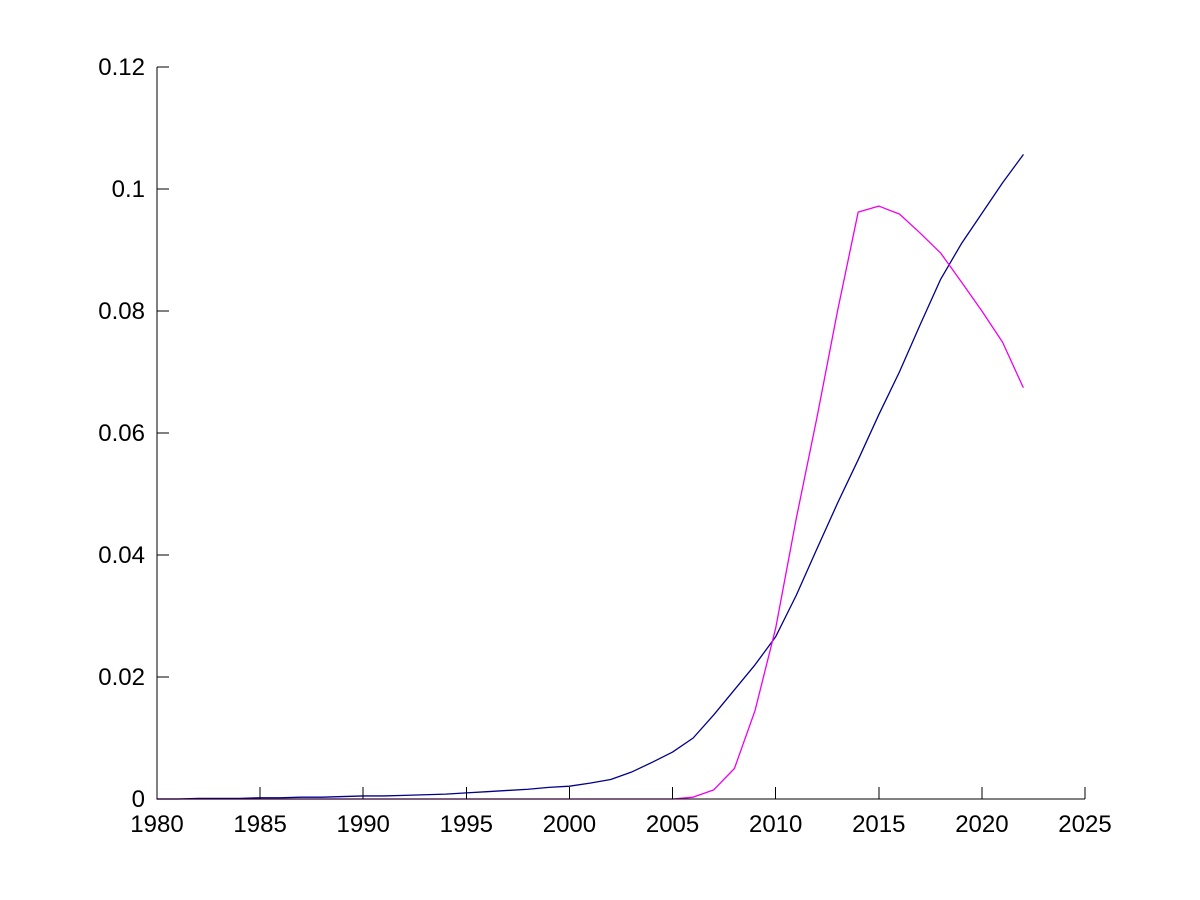  What do you see at coordinates (121, 555) in the screenshot?
I see `y-tick-label-0.04: 0.04` at bounding box center [121, 555].